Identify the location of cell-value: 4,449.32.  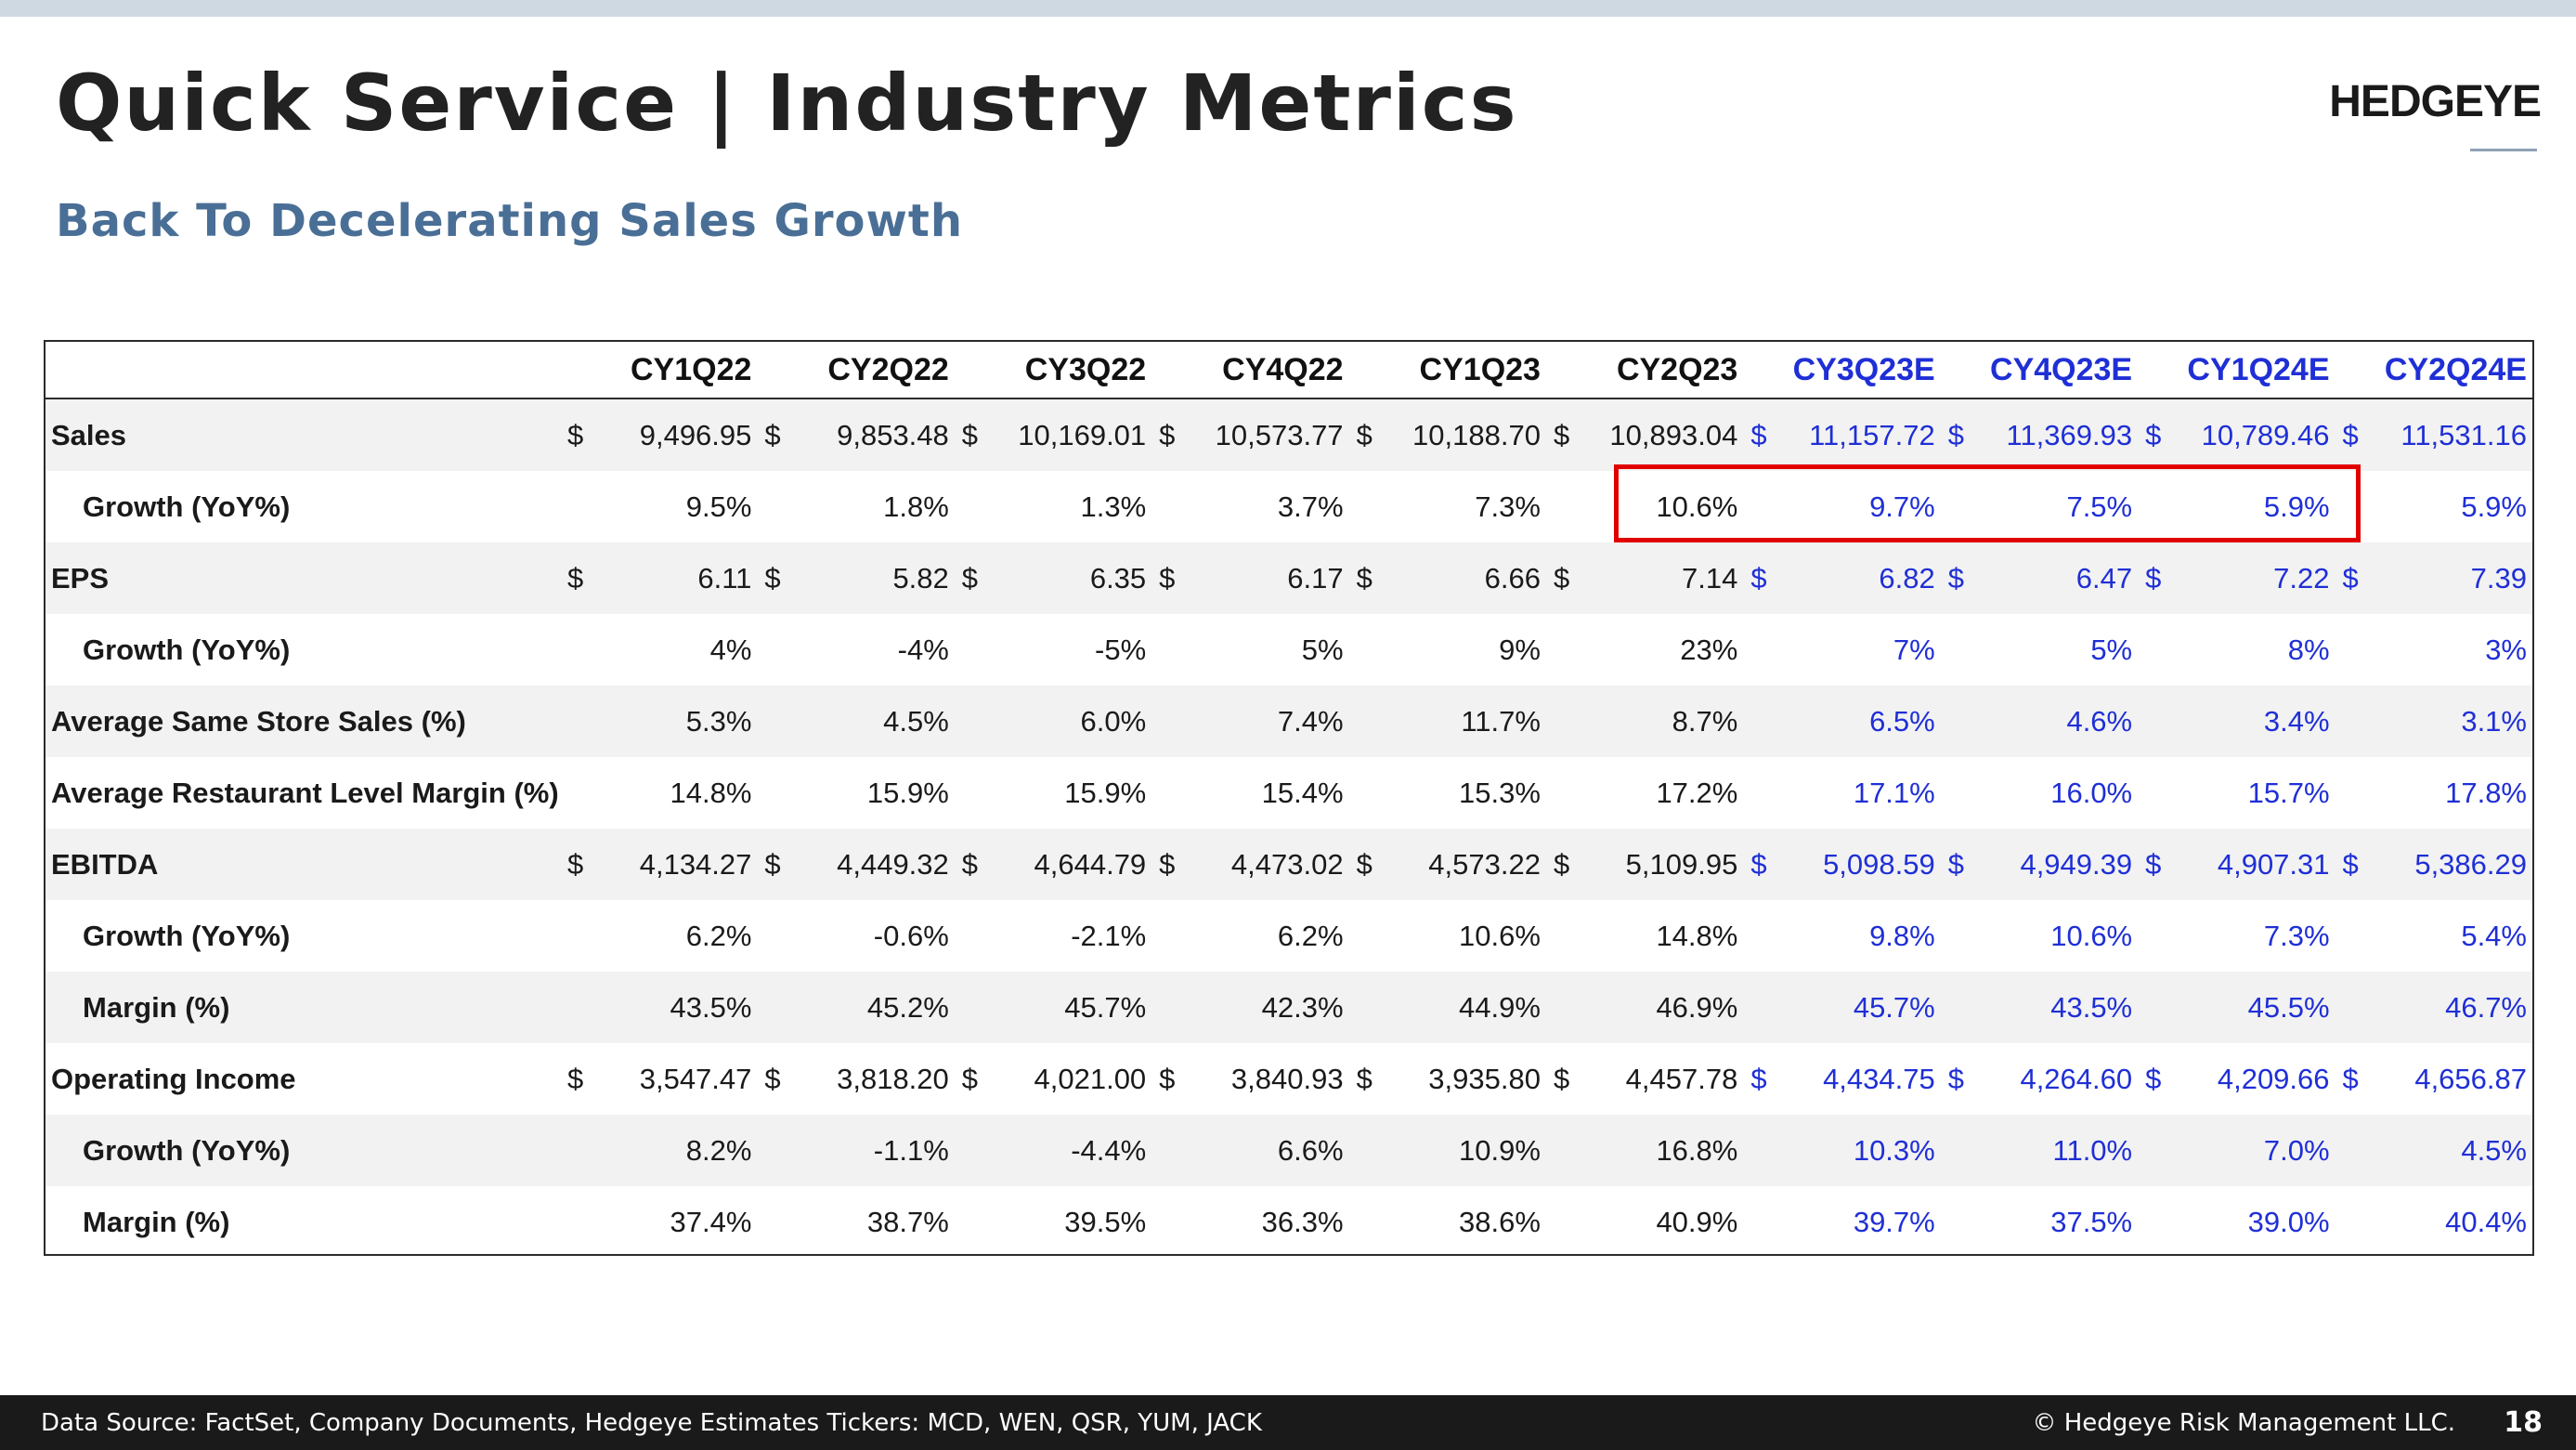
(893, 864).